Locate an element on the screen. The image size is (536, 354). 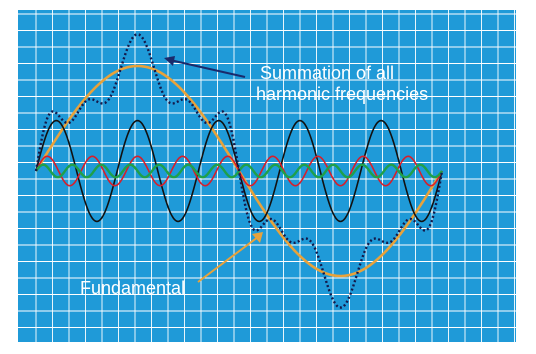
summation-label-line1: Summation of all is located at coordinates (327, 73).